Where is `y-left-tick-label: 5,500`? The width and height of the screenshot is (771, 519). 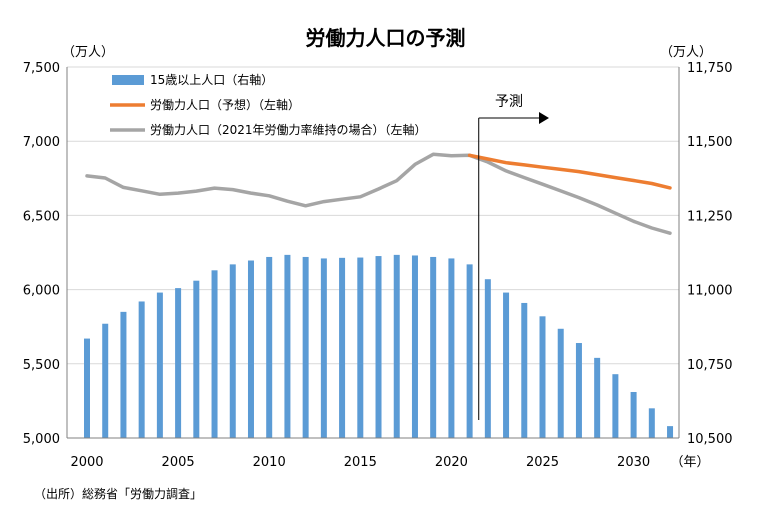 y-left-tick-label: 5,500 is located at coordinates (41, 365).